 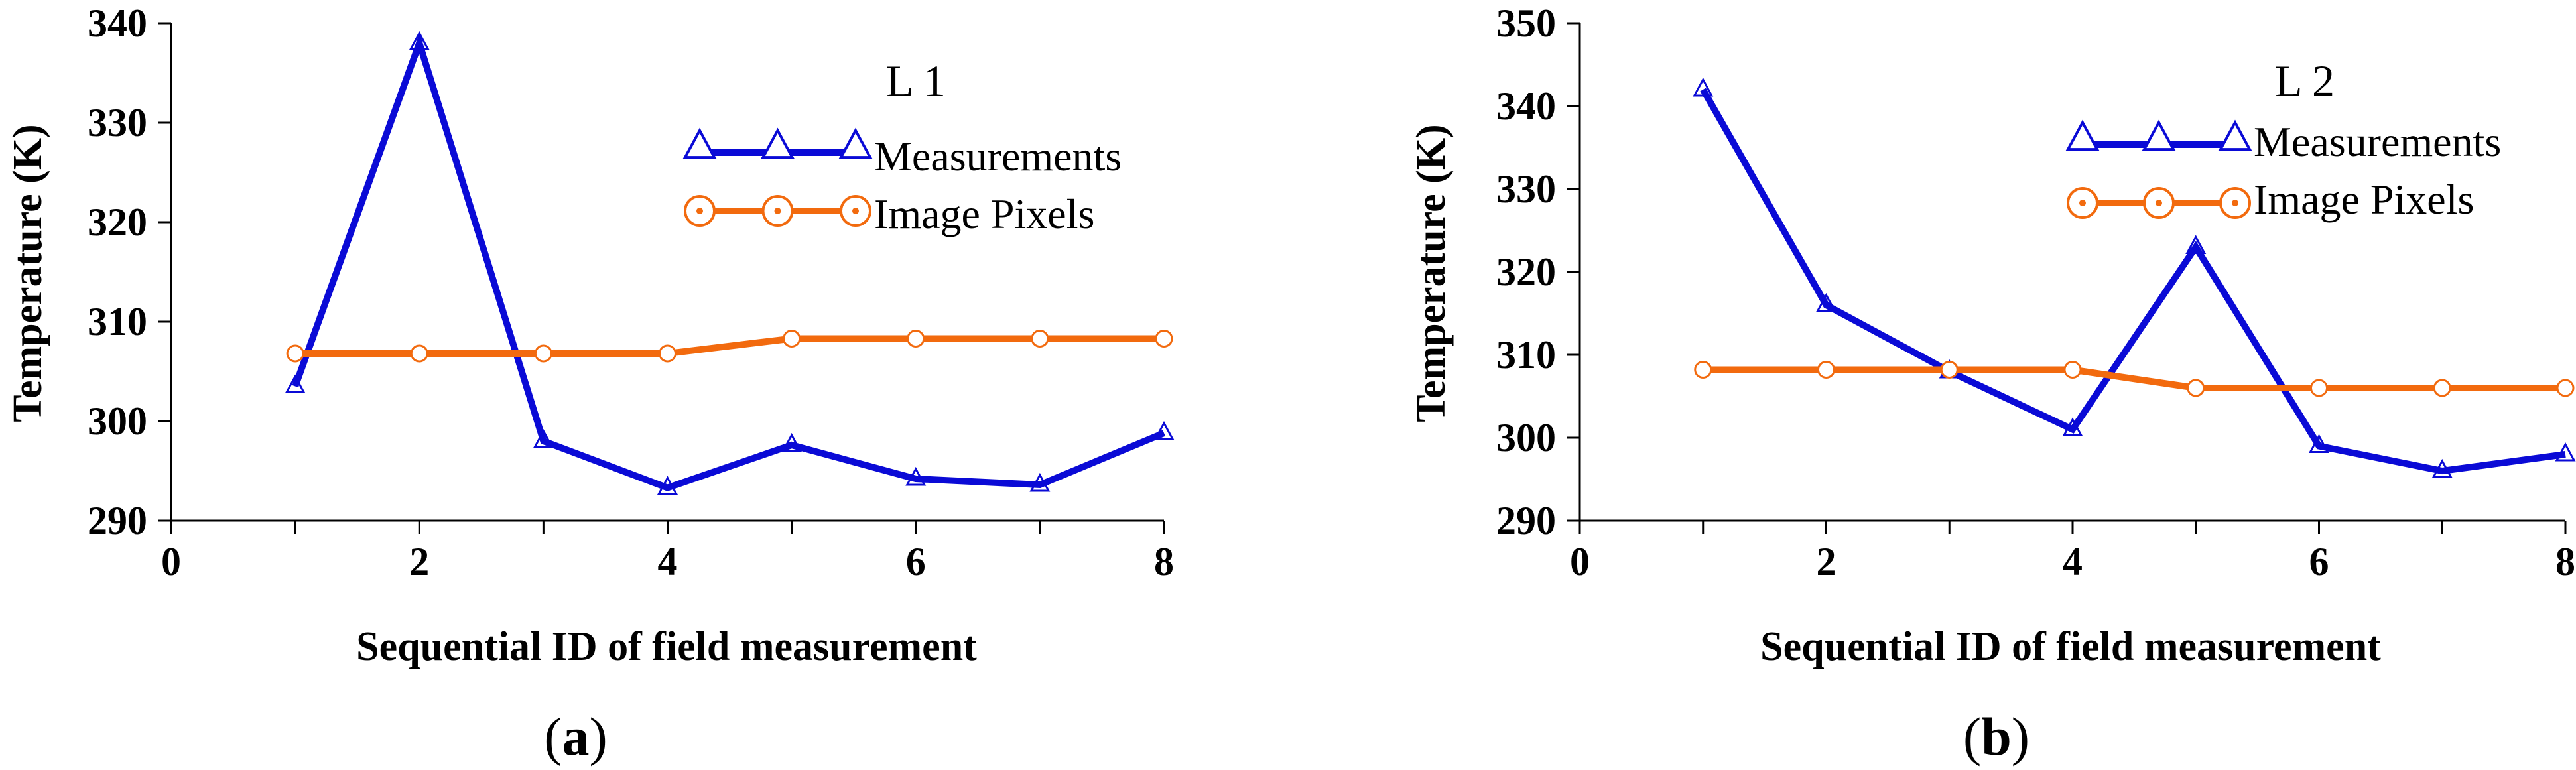 What do you see at coordinates (984, 213) in the screenshot?
I see `legend-label-image-pixels-a: Image Pixels` at bounding box center [984, 213].